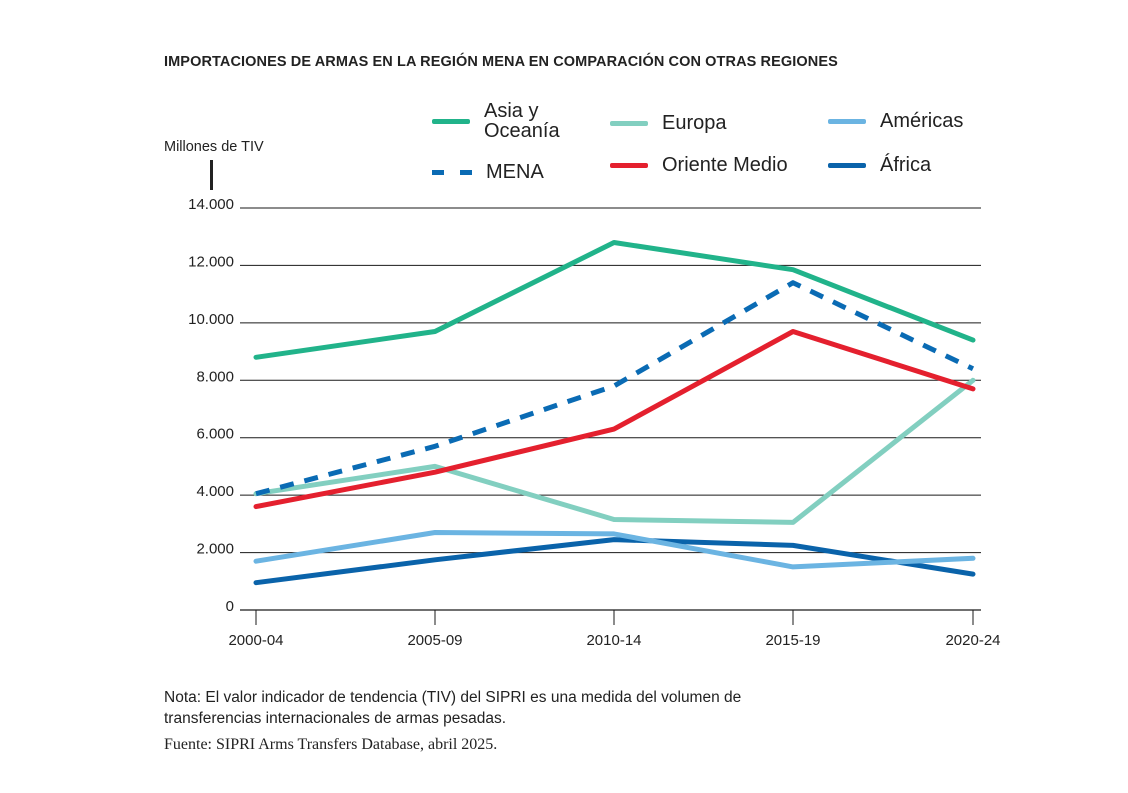  What do you see at coordinates (211, 319) in the screenshot?
I see `y-tick-label: 10.000` at bounding box center [211, 319].